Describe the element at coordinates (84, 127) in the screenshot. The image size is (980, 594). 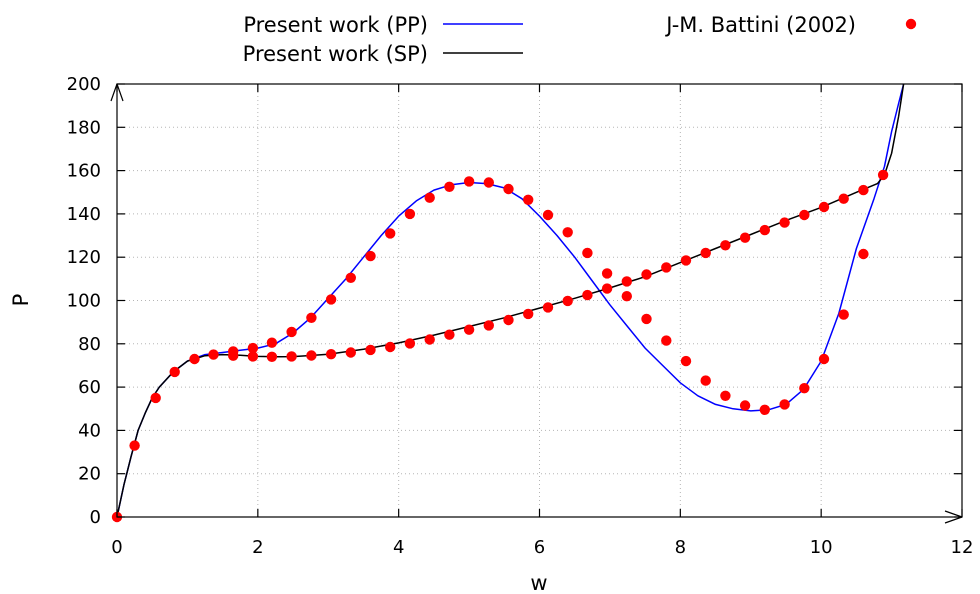
I see `y-tick-label: 180` at that location.